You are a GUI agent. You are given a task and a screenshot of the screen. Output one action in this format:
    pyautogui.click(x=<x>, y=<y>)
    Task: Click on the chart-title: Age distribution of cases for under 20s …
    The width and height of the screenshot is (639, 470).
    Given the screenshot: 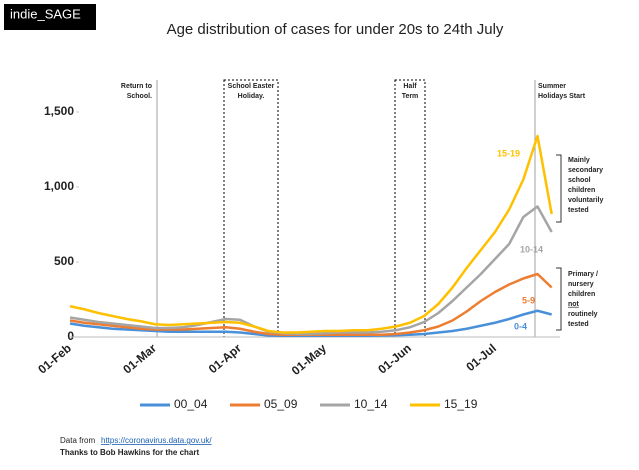 What is the action you would take?
    pyautogui.click(x=335, y=29)
    